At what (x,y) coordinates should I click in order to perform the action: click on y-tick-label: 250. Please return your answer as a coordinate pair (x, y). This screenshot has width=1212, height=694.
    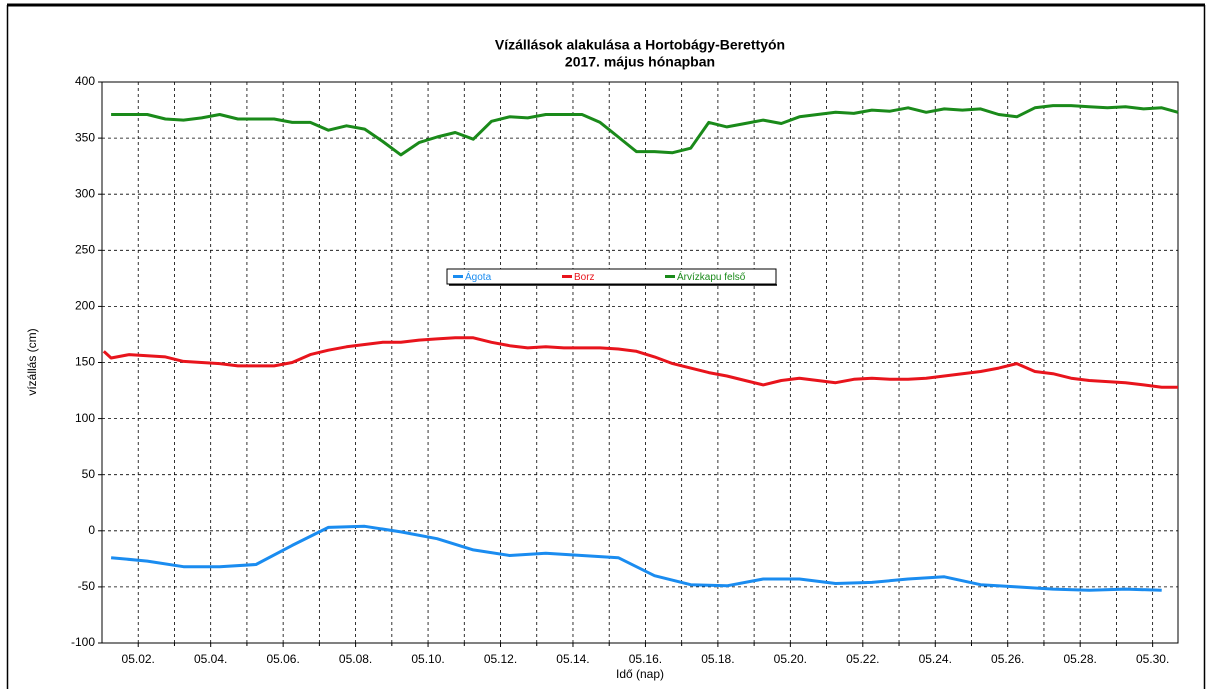
    Looking at the image, I should click on (85, 249).